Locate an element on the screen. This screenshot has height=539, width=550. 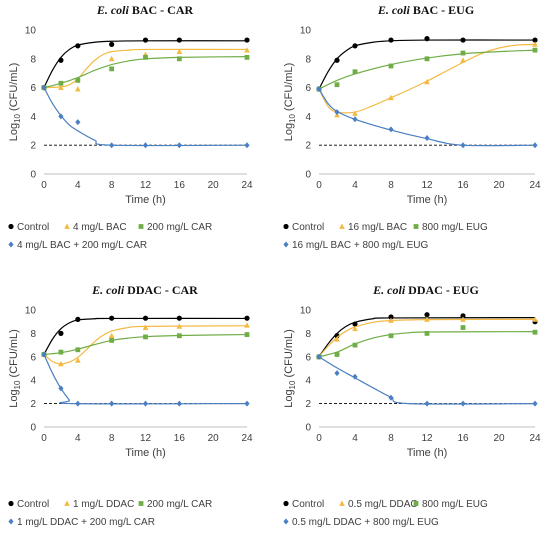
panel-title: E. coli DDAC - EUG is located at coordinates (425, 290).